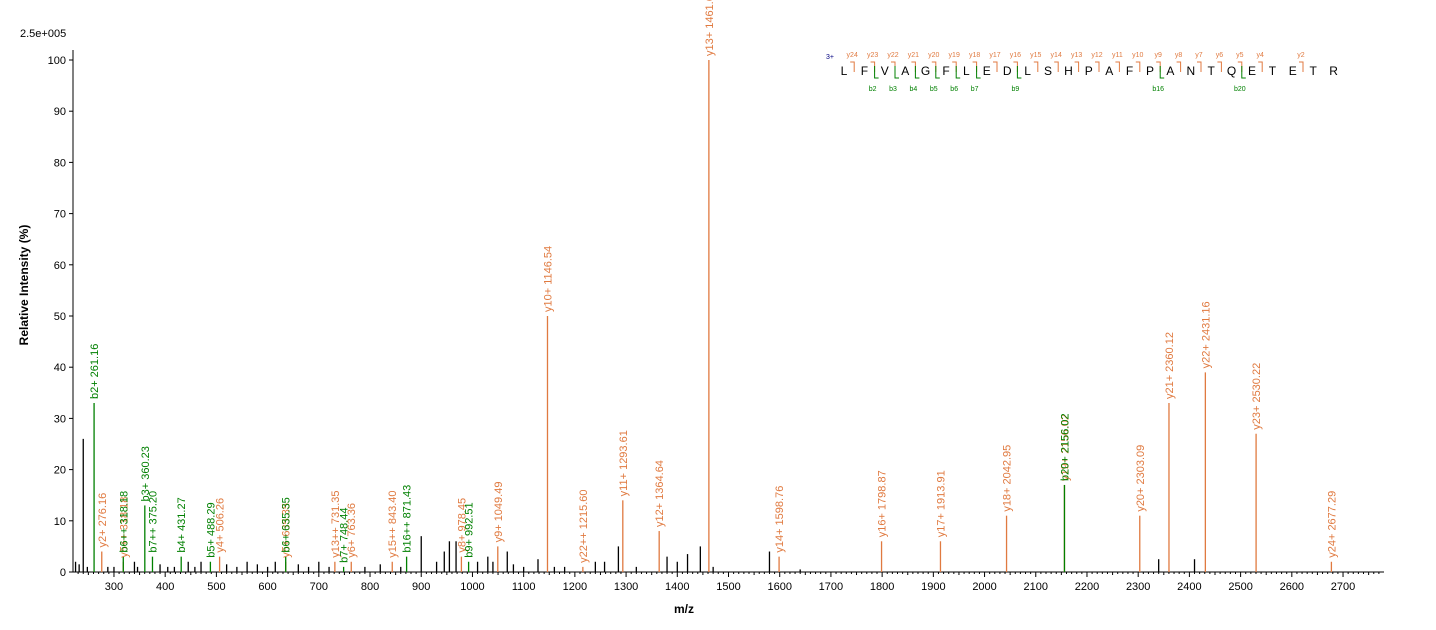 The width and height of the screenshot is (1436, 630). Describe the element at coordinates (831, 587) in the screenshot. I see `x-tick-label: 1700` at that location.